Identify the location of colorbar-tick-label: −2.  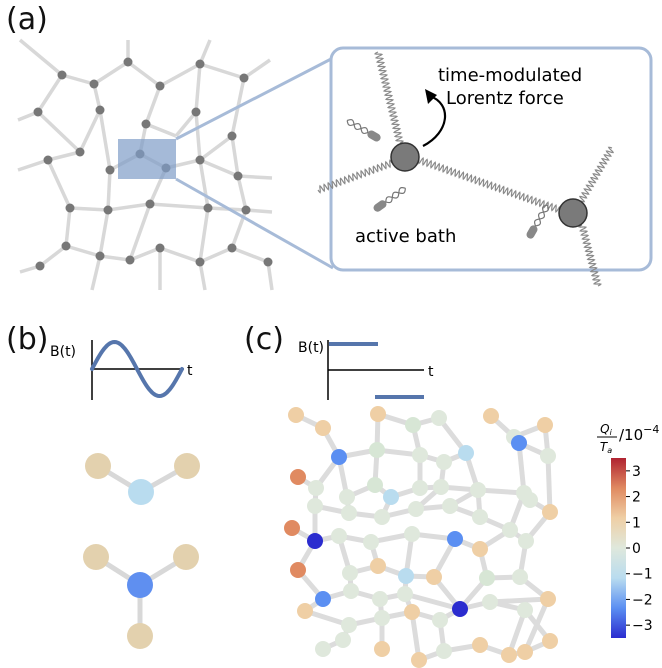
(642, 600).